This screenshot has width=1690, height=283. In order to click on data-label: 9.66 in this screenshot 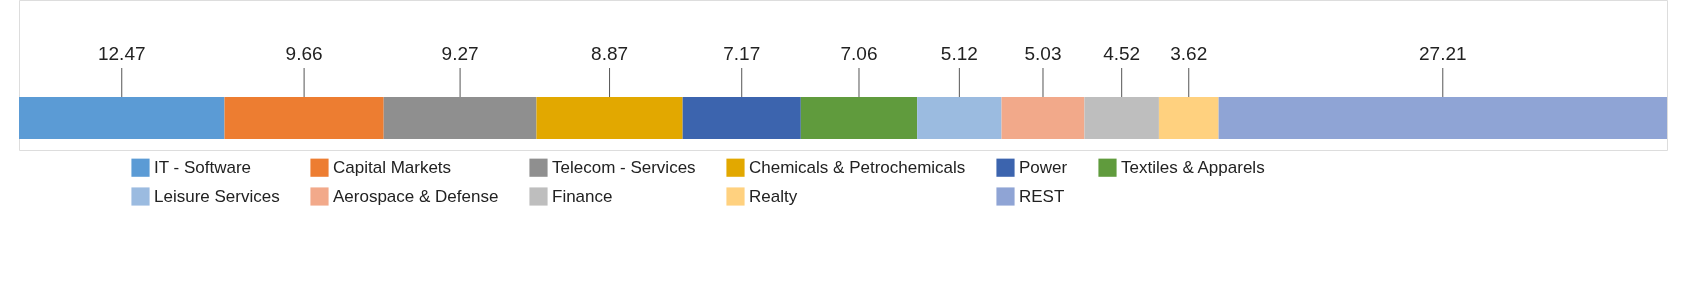, I will do `click(304, 53)`.